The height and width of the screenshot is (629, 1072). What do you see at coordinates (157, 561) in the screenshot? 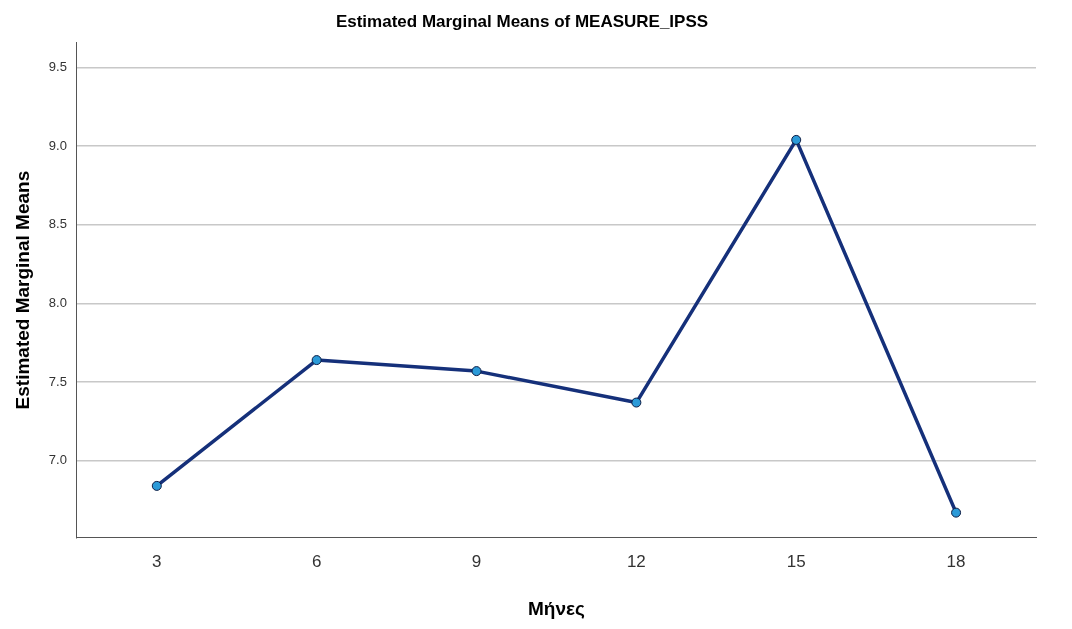
I see `x-tick-label: 3` at bounding box center [157, 561].